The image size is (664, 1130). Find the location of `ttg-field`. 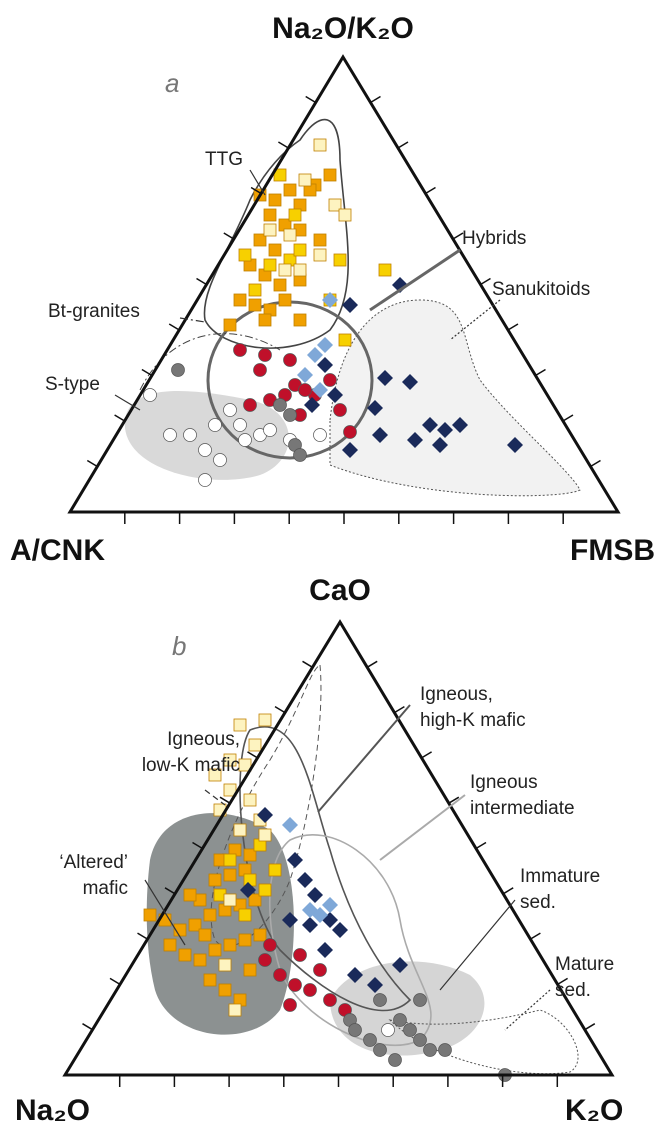

ttg-field is located at coordinates (276, 233).